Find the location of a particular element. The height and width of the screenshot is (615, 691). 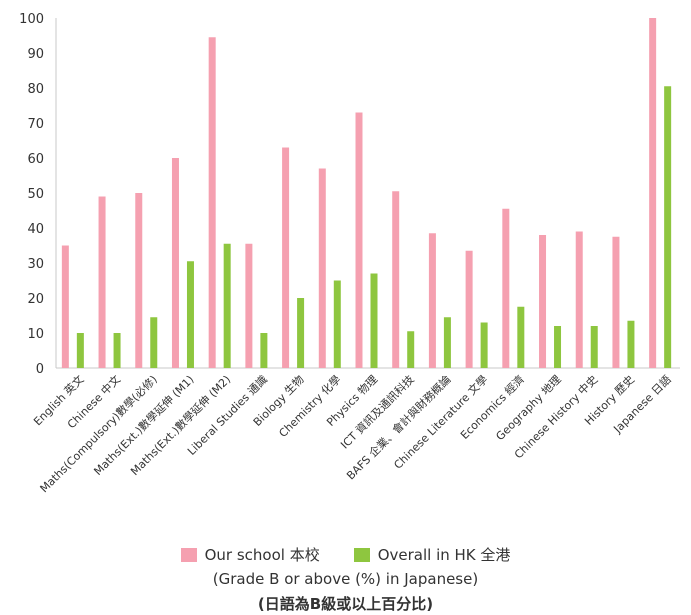

legend-item-overall-hk: Overall in HK 全港 is located at coordinates (432, 554).